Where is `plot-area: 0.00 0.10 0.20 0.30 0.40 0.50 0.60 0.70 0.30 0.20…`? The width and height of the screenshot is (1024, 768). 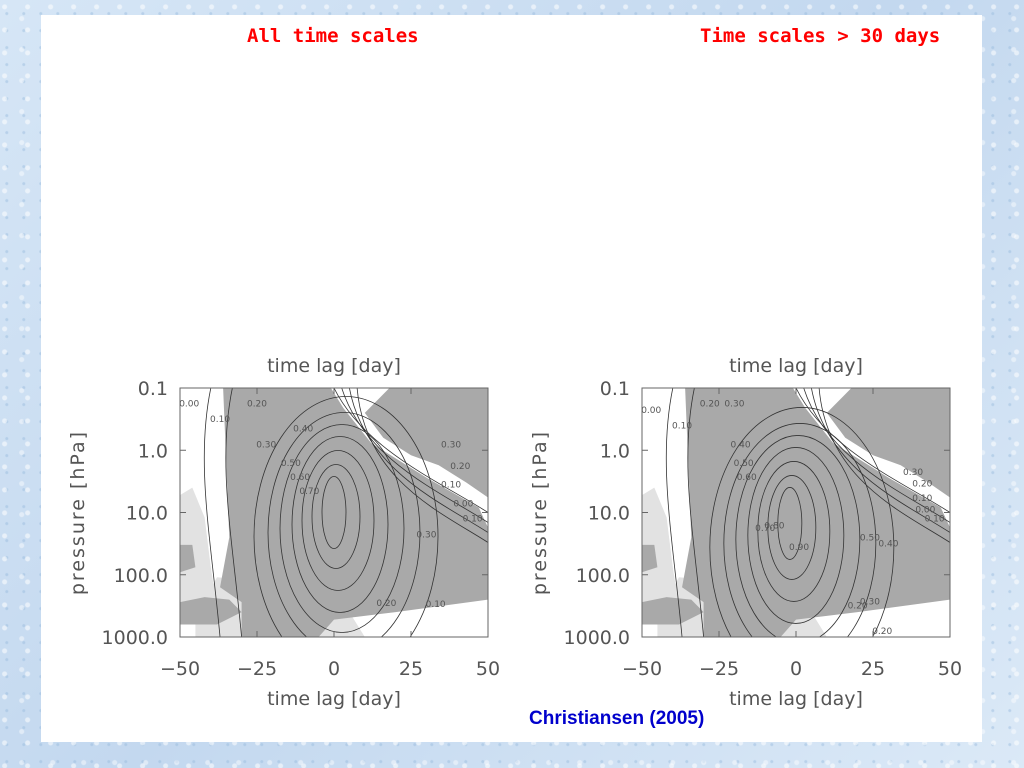 plot-area: 0.00 0.10 0.20 0.30 0.40 0.50 0.60 0.70 0.30 0.20… is located at coordinates (333, 512).